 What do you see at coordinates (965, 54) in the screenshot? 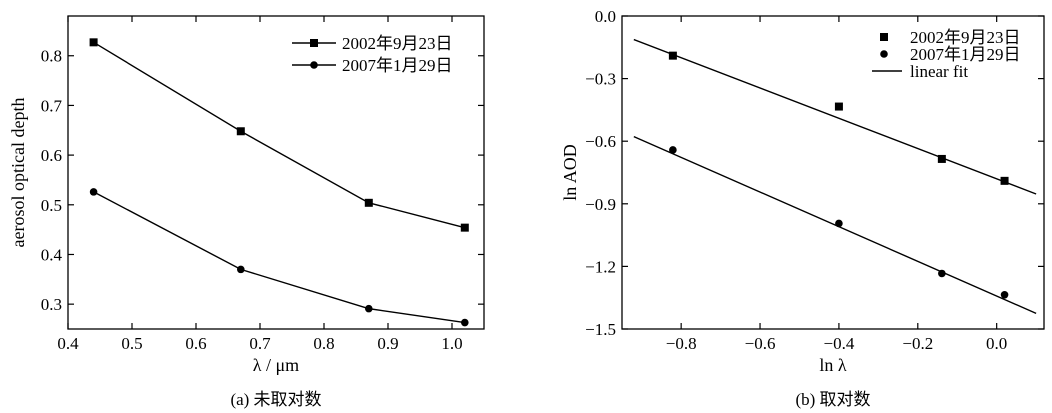
I see `chart-b-legend-label-2: 2007年1月29日` at bounding box center [965, 54].